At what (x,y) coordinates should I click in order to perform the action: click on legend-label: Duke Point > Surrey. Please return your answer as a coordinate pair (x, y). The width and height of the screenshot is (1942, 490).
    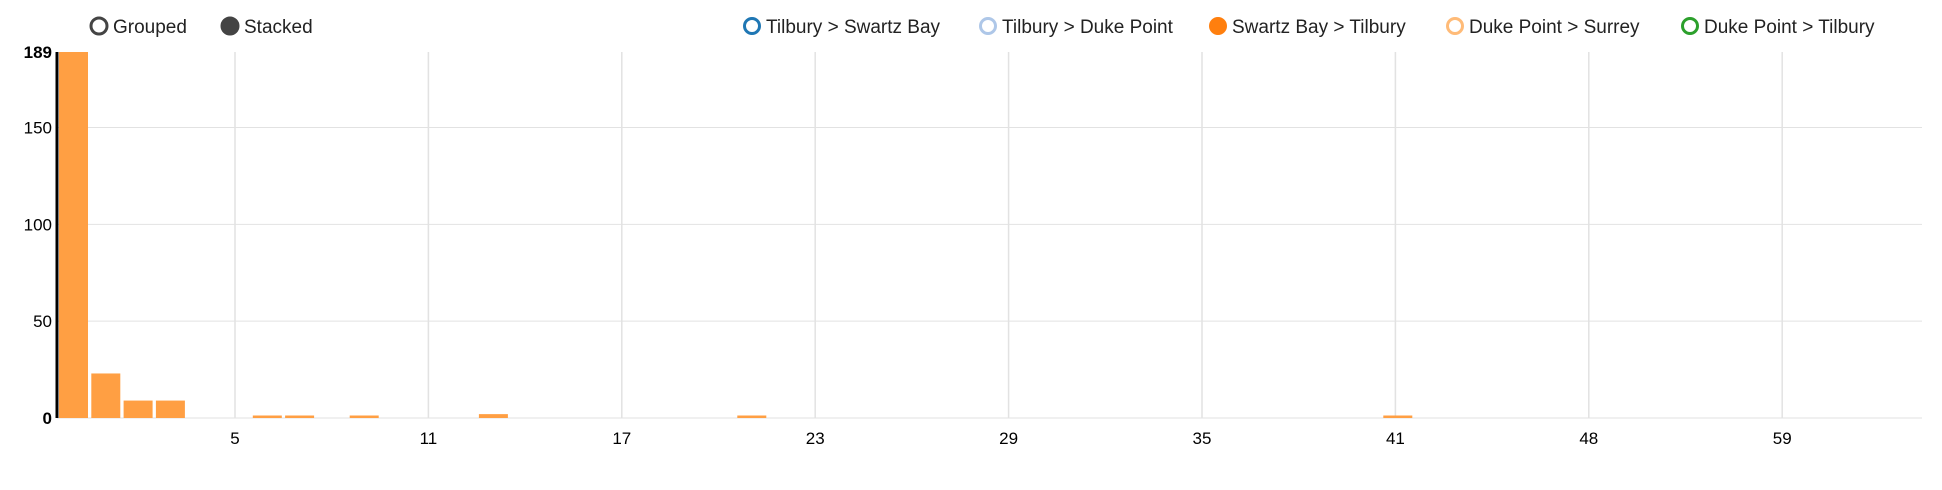
    Looking at the image, I should click on (1554, 27).